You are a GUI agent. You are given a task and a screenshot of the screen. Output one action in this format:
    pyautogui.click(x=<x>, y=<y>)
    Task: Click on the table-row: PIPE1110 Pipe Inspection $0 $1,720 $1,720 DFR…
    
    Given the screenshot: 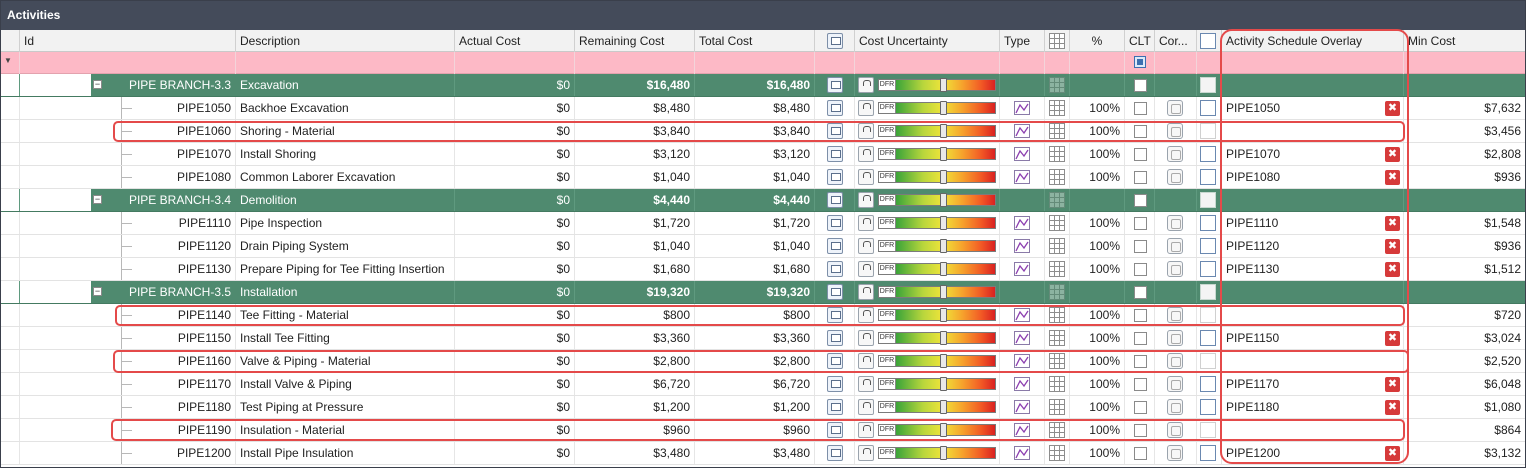 What is the action you would take?
    pyautogui.click(x=763, y=223)
    